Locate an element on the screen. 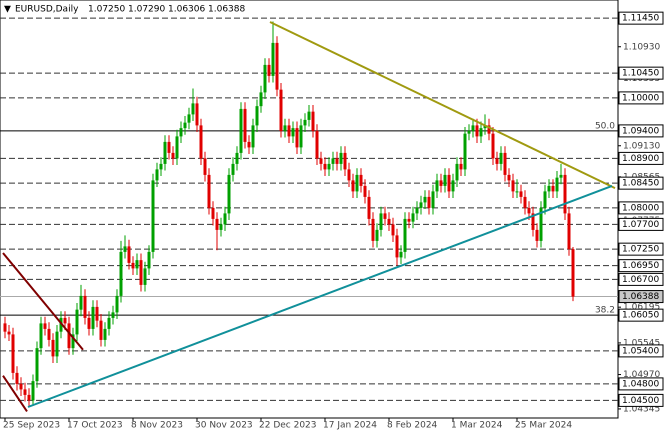 Image resolution: width=664 pixels, height=435 pixels. x-tick-label: 17 Oct 2023 is located at coordinates (95, 426).